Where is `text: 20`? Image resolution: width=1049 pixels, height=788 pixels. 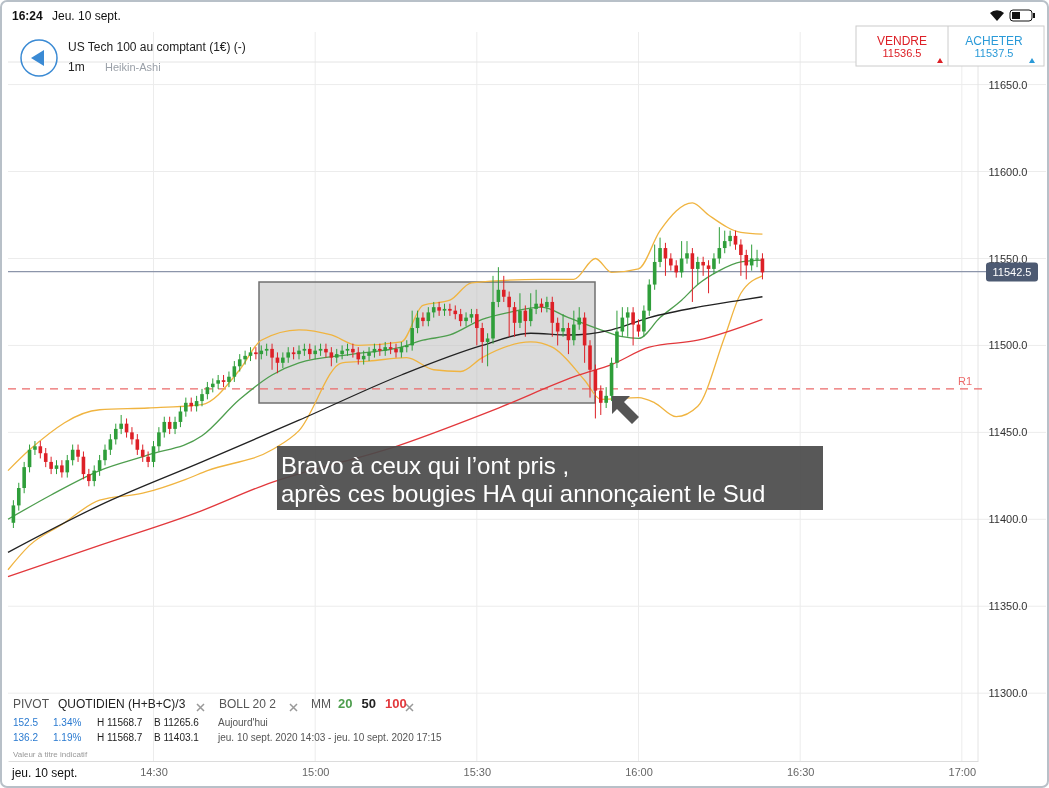
text: 20 is located at coordinates (345, 703).